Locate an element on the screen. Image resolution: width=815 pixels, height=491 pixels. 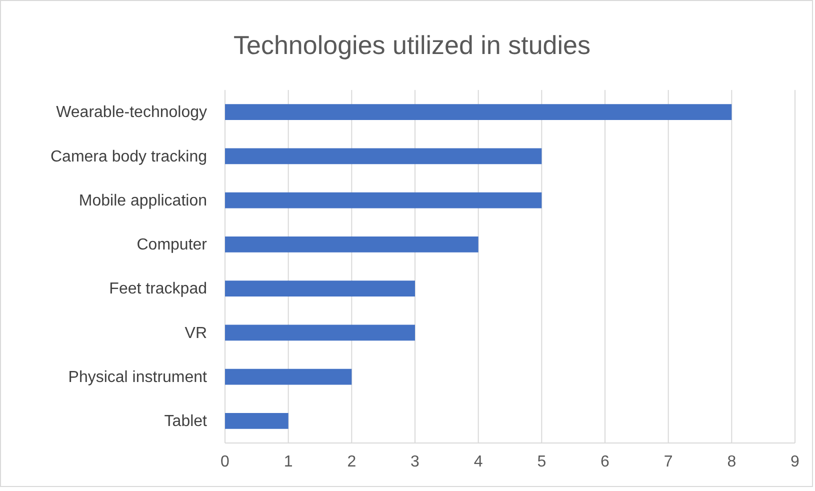
y-tick-label: Computer is located at coordinates (172, 245).